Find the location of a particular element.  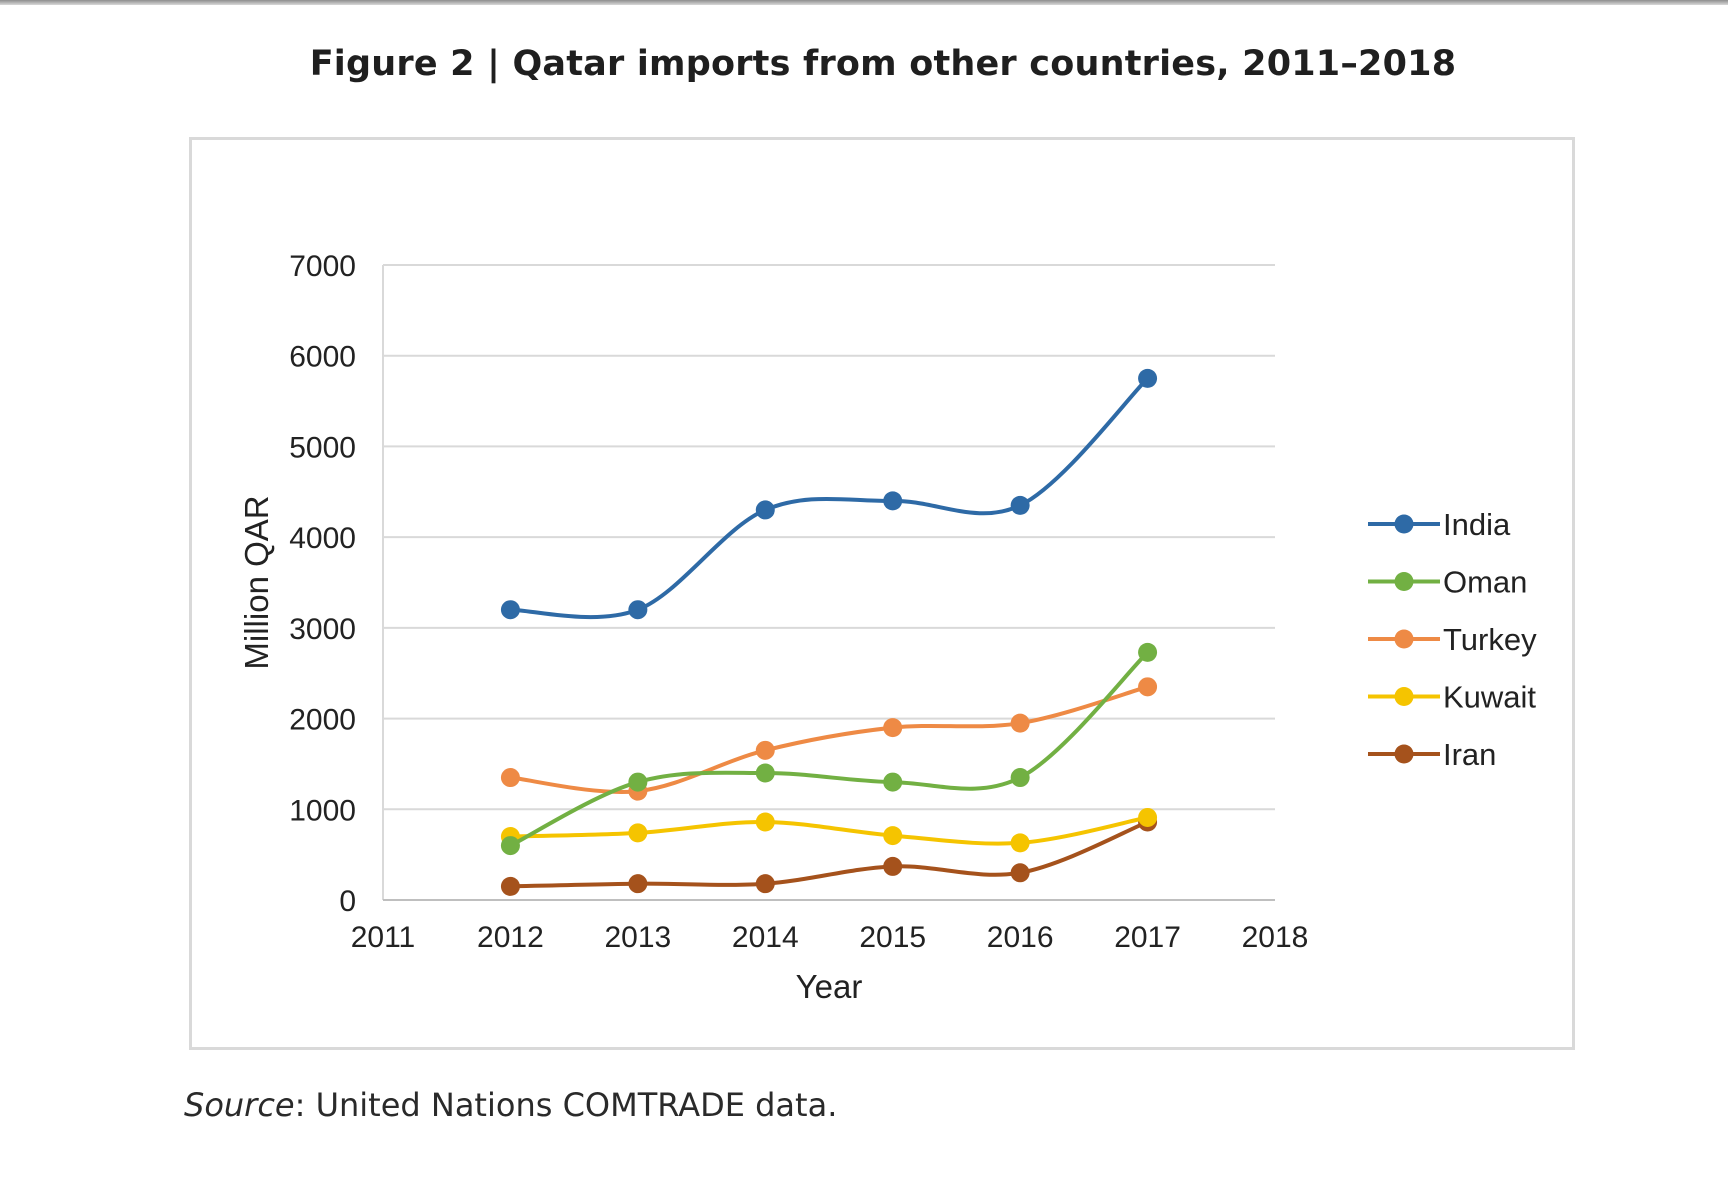

data-point-oman-2012 is located at coordinates (510, 846).